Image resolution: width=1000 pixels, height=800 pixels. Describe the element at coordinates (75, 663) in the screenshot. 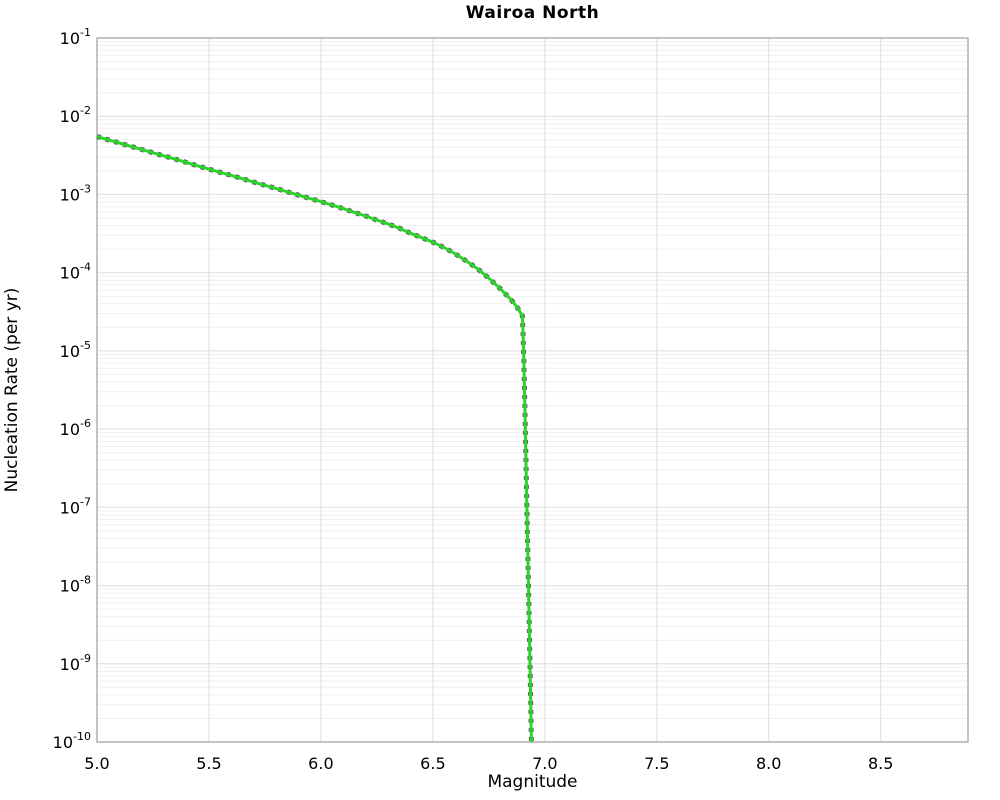

I see `y-tick-label: 10⁻⁹` at that location.